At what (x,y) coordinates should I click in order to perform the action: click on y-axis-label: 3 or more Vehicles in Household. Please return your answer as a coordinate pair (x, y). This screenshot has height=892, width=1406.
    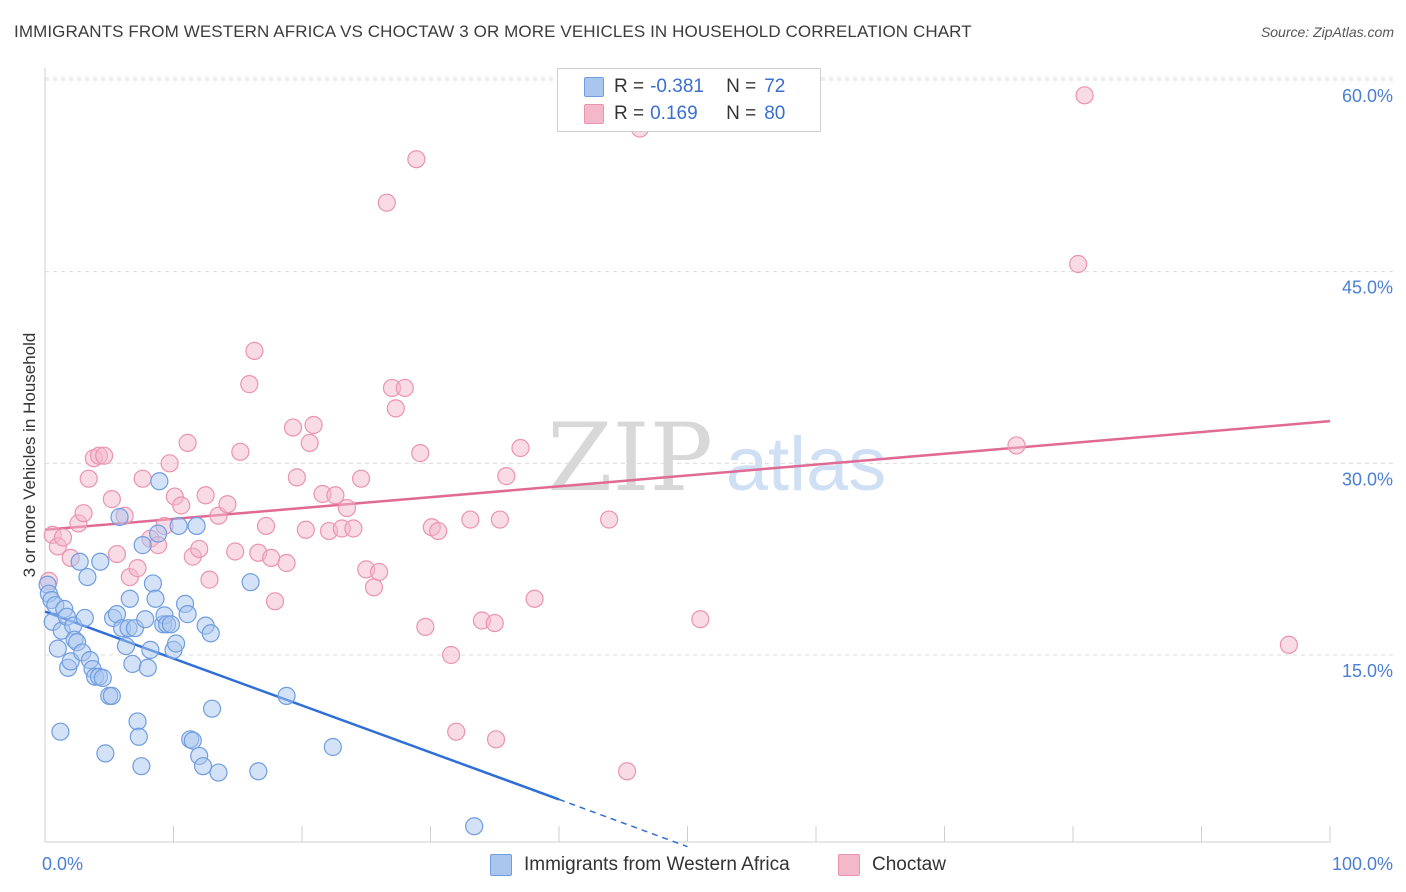
    Looking at the image, I should click on (29, 455).